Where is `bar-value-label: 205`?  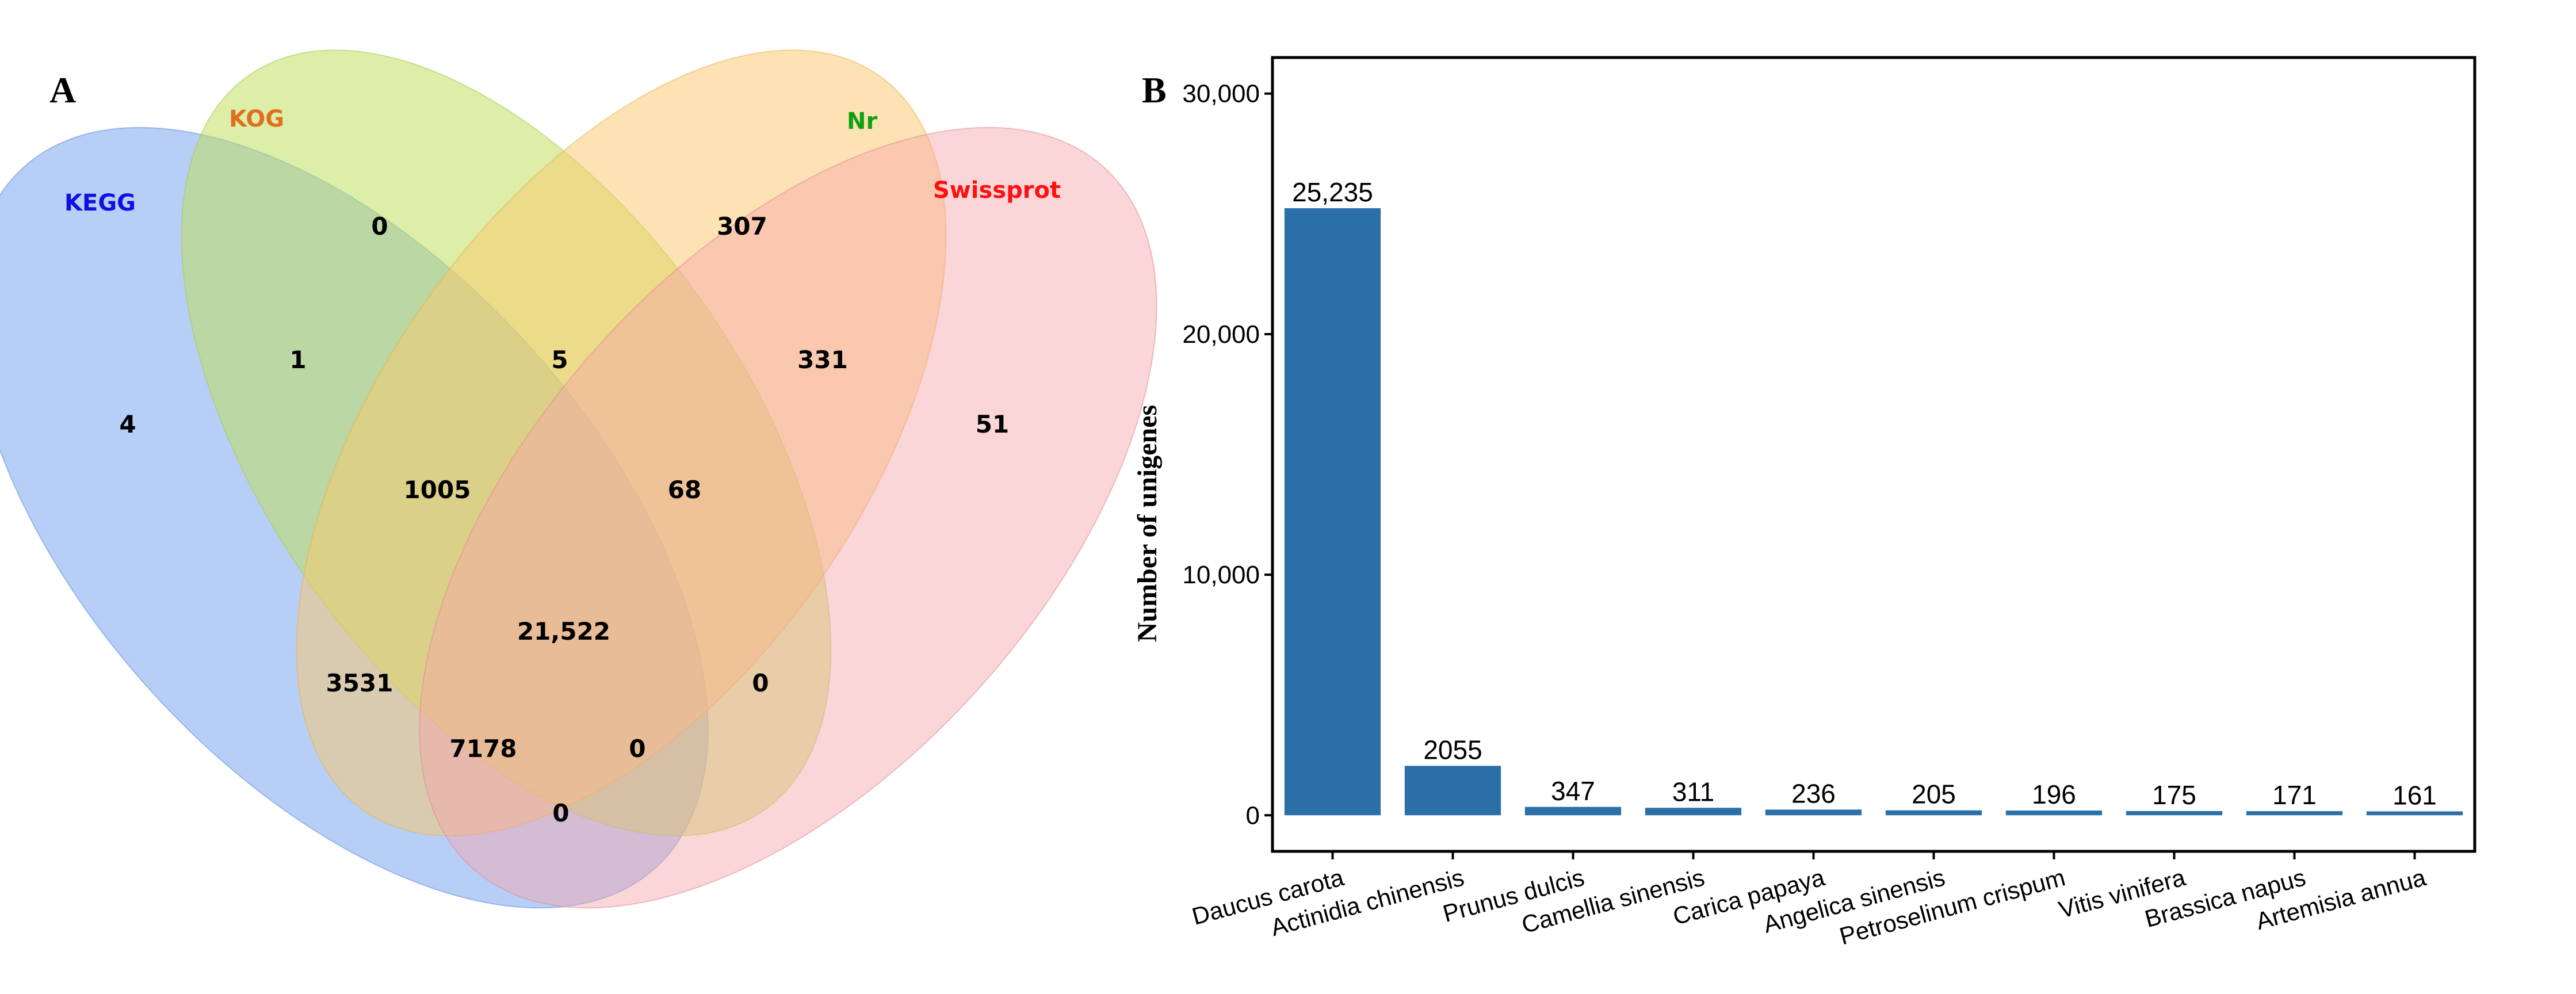 bar-value-label: 205 is located at coordinates (1934, 794).